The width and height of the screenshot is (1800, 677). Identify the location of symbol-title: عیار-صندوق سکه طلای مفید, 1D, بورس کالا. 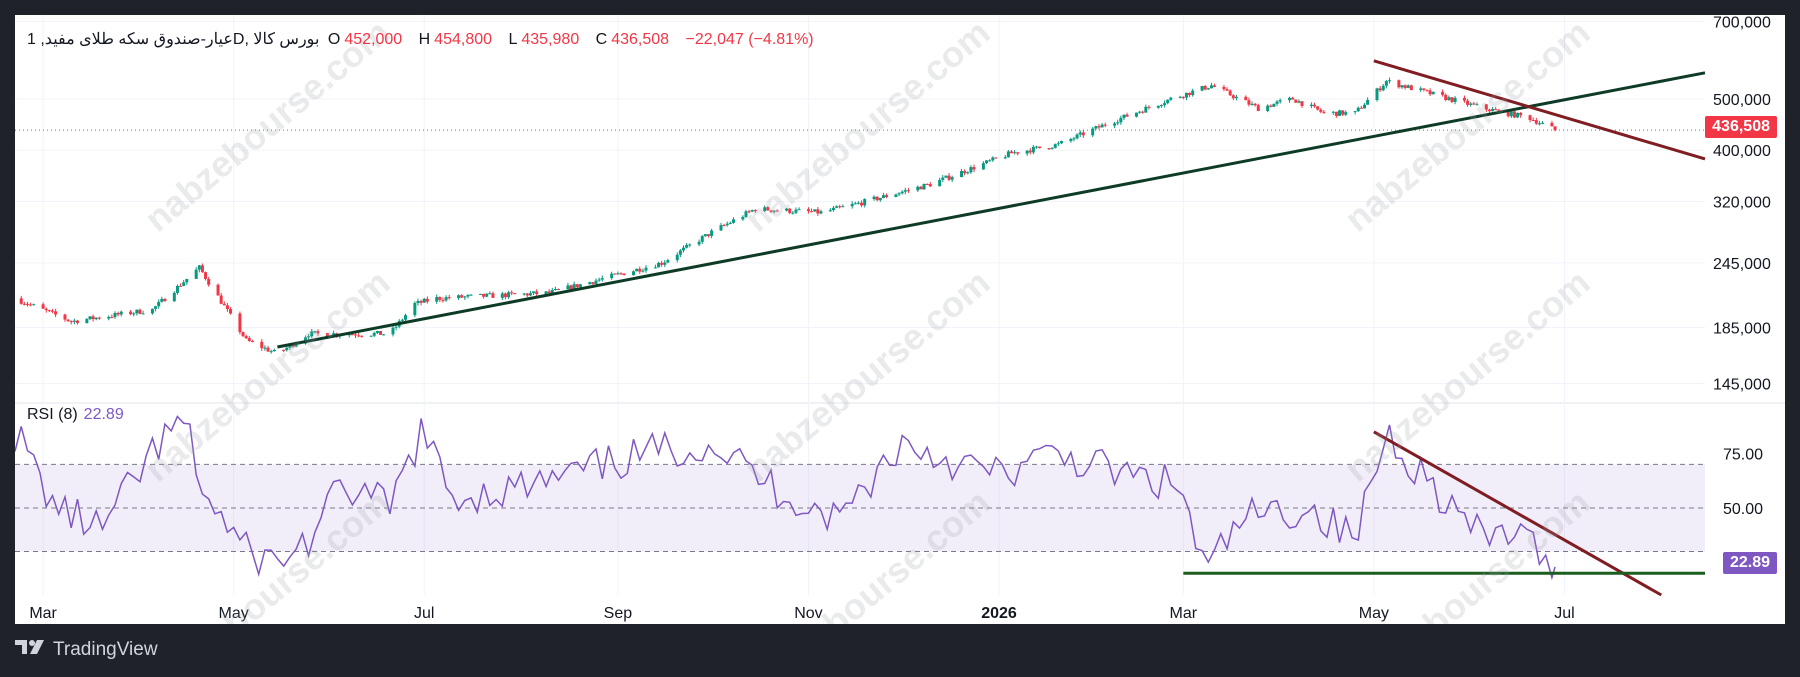
(173, 39).